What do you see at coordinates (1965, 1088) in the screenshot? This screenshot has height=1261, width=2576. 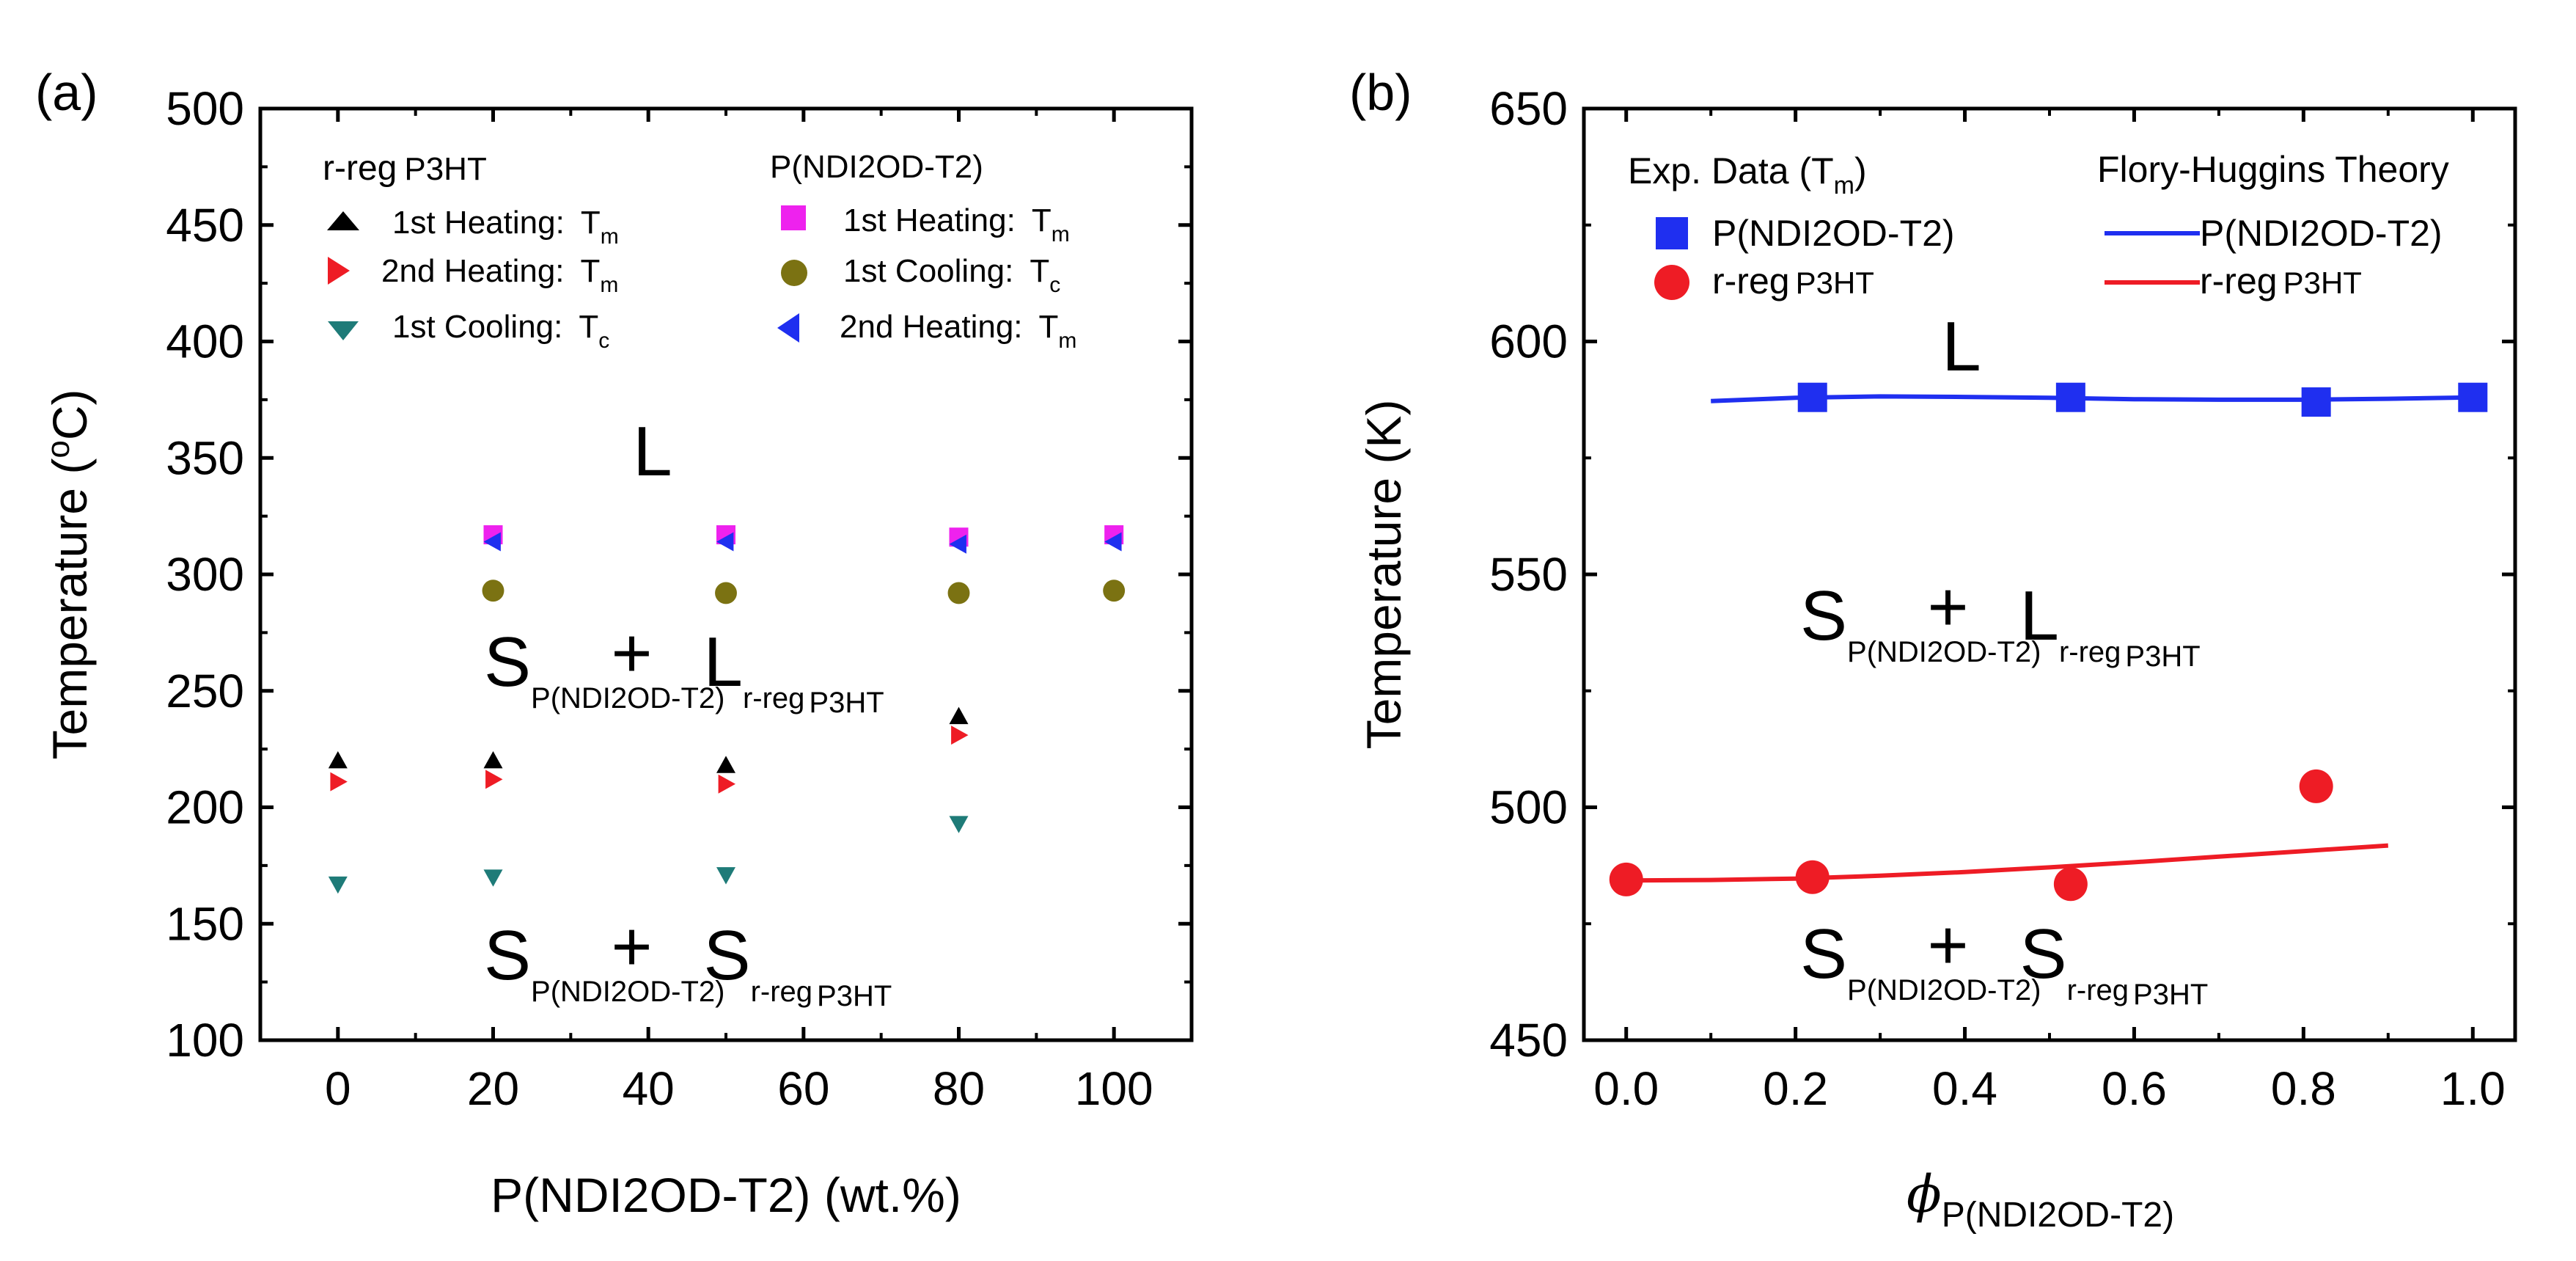 I see `x-tick-label: 0.4` at bounding box center [1965, 1088].